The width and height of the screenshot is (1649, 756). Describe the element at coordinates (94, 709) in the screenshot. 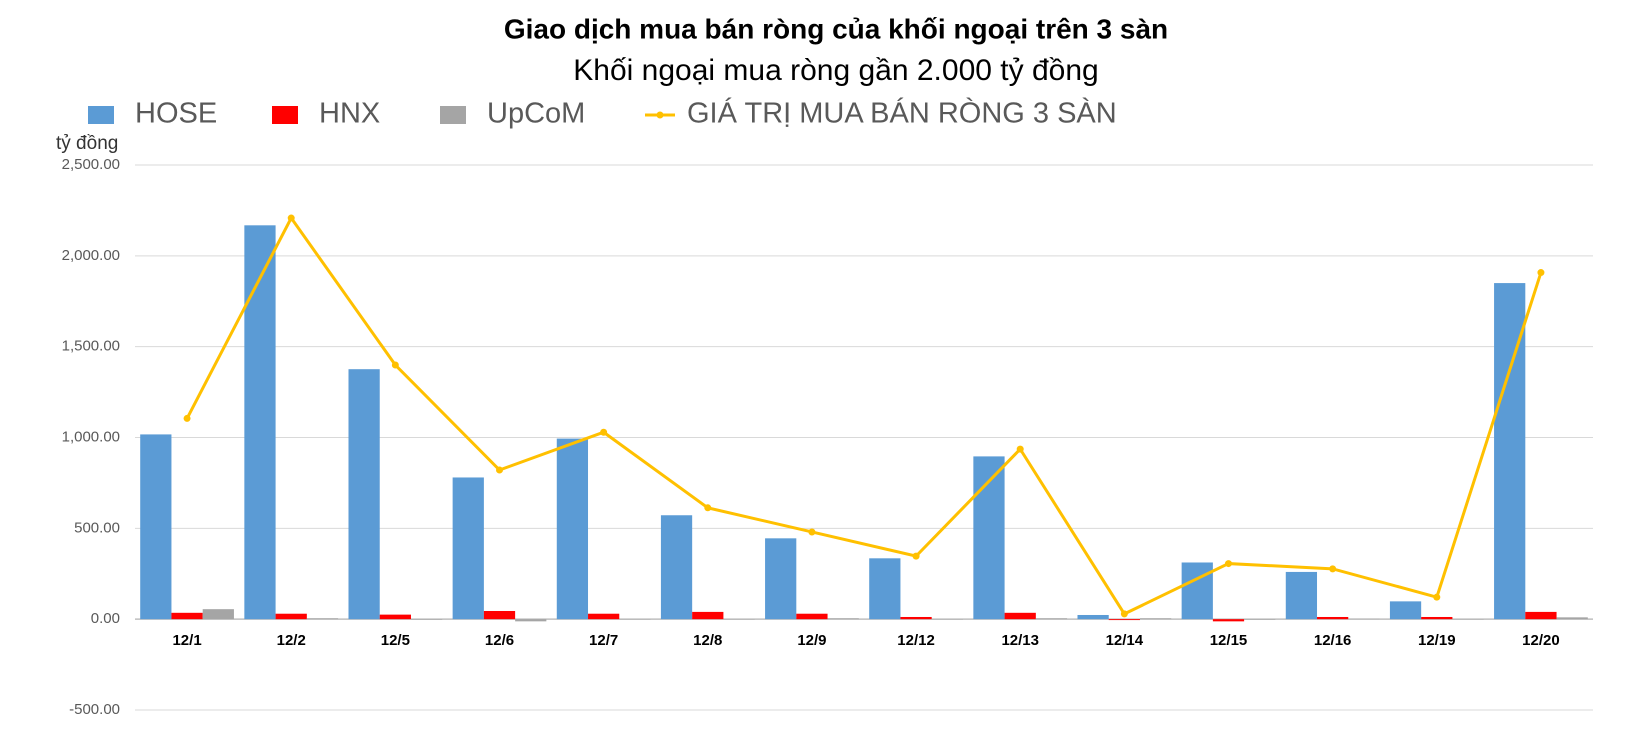

I see `y-tick-label: -500.00` at that location.